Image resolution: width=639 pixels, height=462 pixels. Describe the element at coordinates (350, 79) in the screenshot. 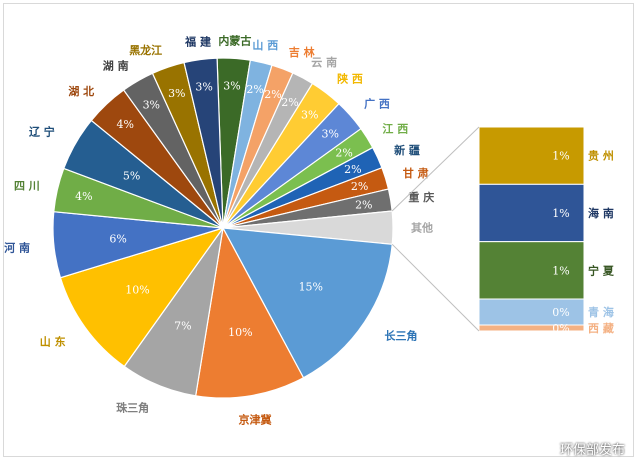

I see `slice-9655897f-category-label: 陕 西` at that location.